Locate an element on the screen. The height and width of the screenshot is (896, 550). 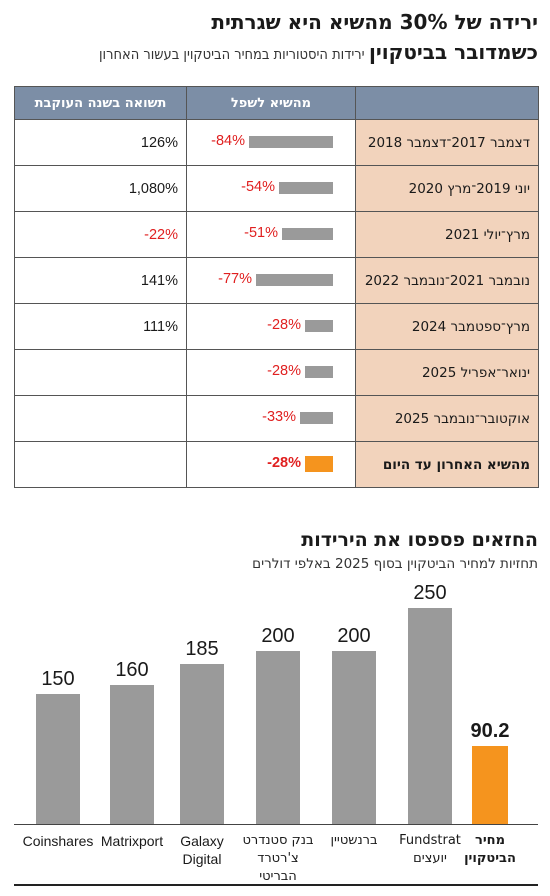
recovery-value: -22% is located at coordinates (100, 234).